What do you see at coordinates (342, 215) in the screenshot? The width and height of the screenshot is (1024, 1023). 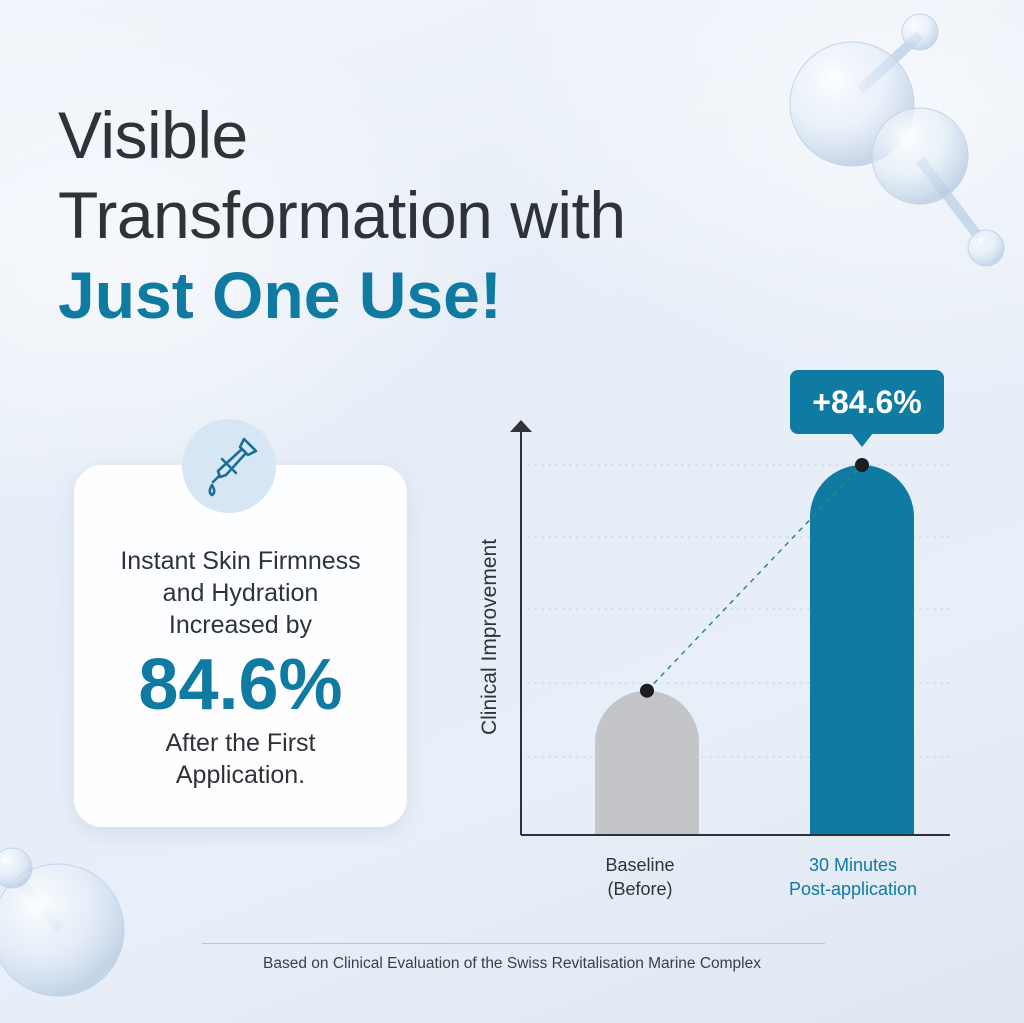 I see `headline-line-2: Transformation with` at bounding box center [342, 215].